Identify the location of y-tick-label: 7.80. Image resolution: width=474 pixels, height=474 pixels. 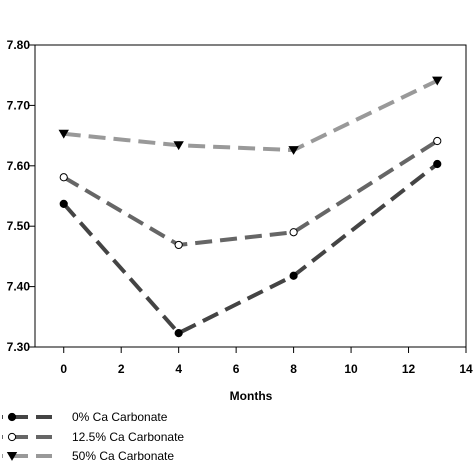
(19, 45).